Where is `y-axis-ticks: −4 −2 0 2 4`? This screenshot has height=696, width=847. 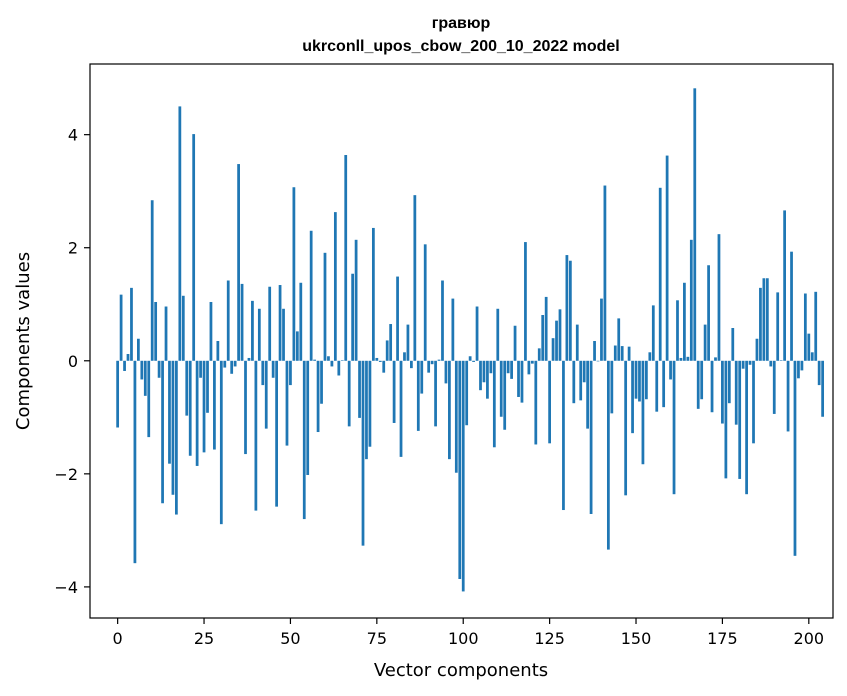 y-axis-ticks: −4 −2 0 2 4 is located at coordinates (72, 361).